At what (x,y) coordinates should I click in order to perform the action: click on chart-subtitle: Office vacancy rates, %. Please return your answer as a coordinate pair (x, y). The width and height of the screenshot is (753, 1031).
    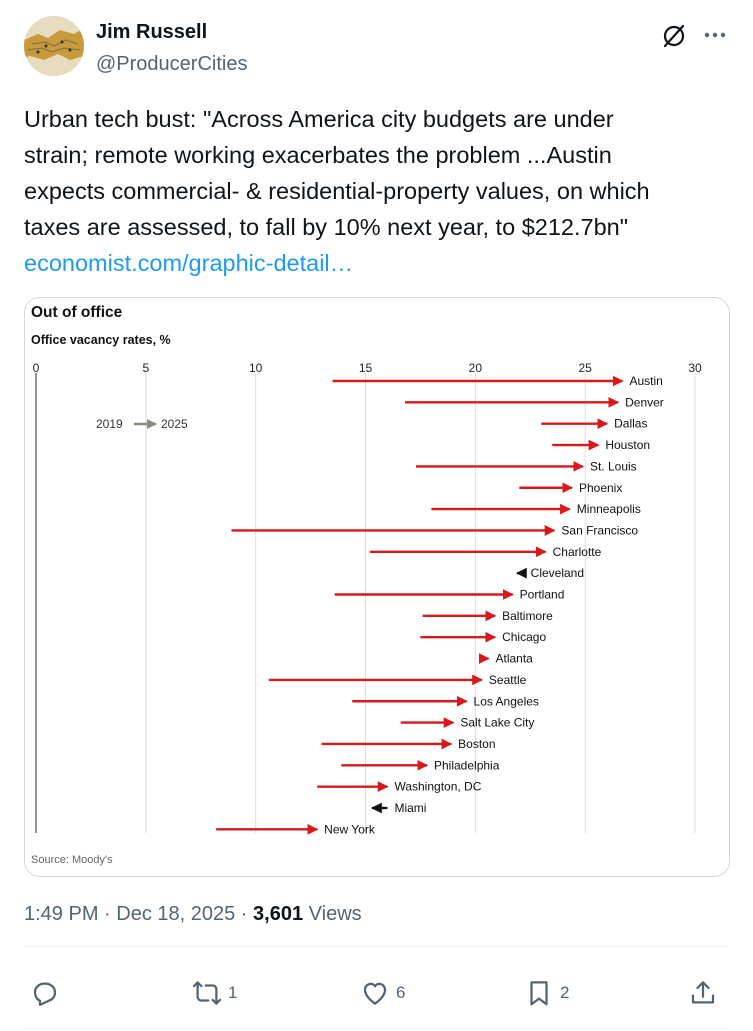
    Looking at the image, I should click on (101, 340).